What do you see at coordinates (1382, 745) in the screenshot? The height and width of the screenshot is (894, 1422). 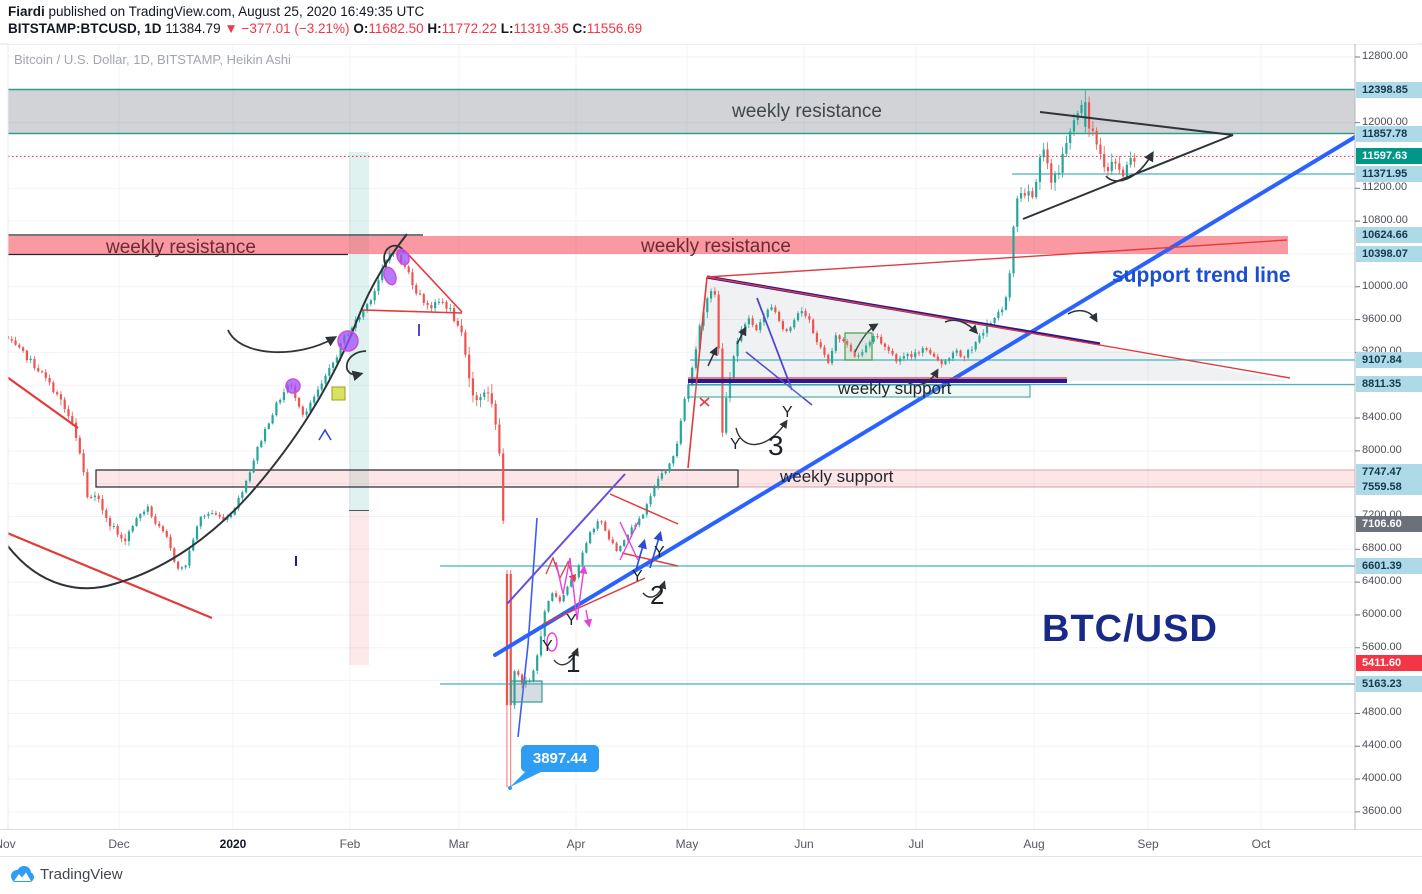 I see `price-tick: 4400.00` at bounding box center [1382, 745].